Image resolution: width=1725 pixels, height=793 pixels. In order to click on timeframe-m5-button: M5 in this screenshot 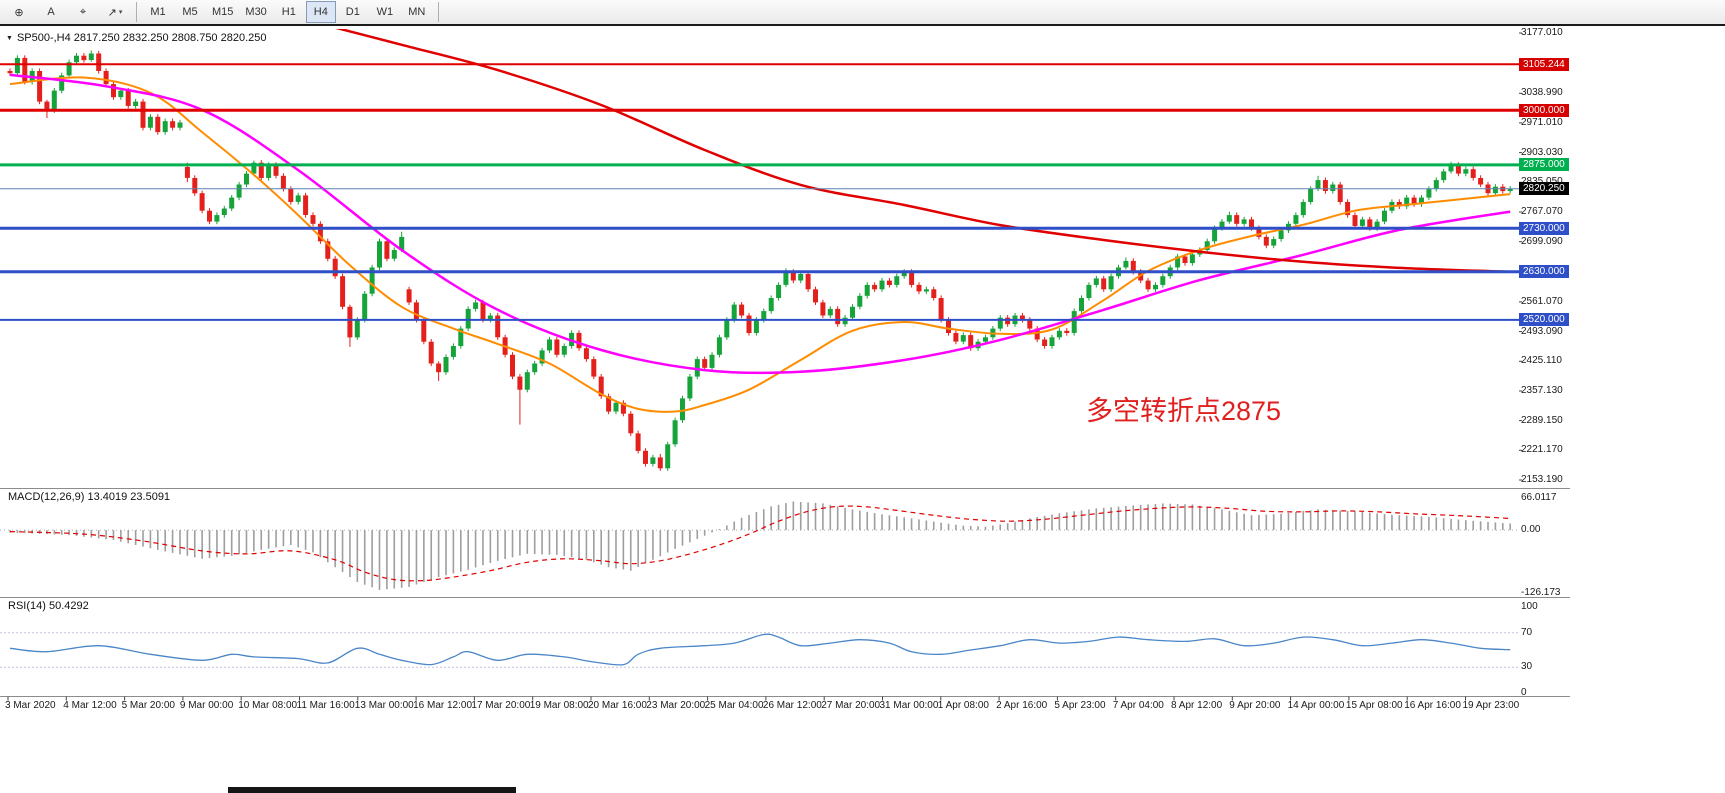, I will do `click(190, 12)`.